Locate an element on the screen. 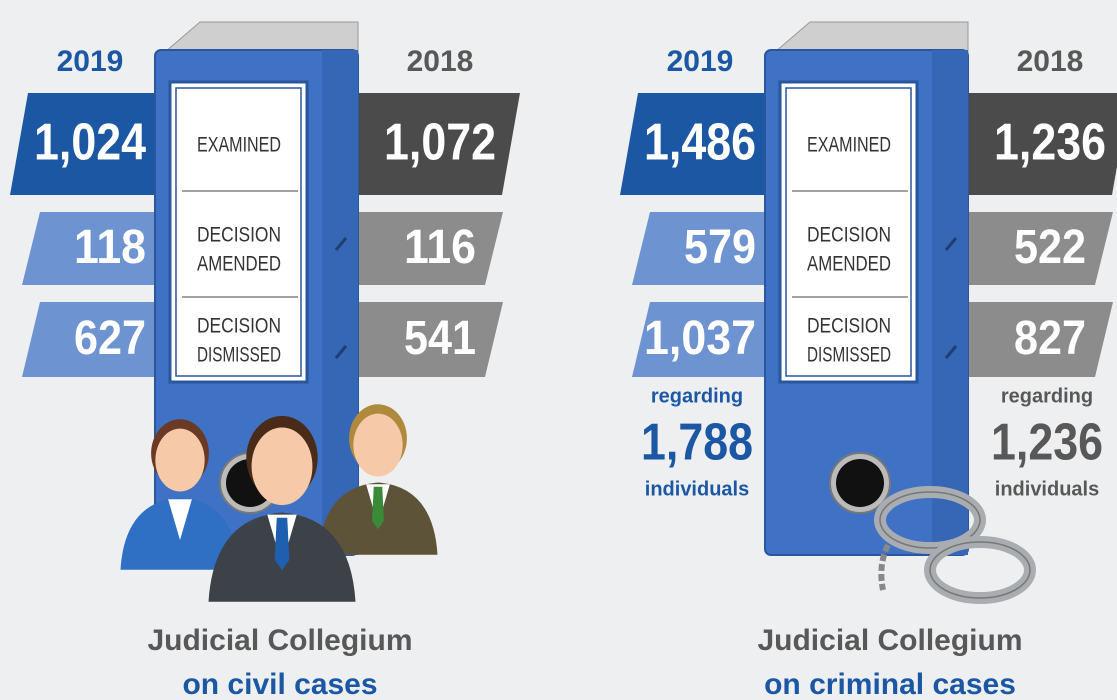 The height and width of the screenshot is (700, 1117). value-left: 627 is located at coordinates (110, 338).